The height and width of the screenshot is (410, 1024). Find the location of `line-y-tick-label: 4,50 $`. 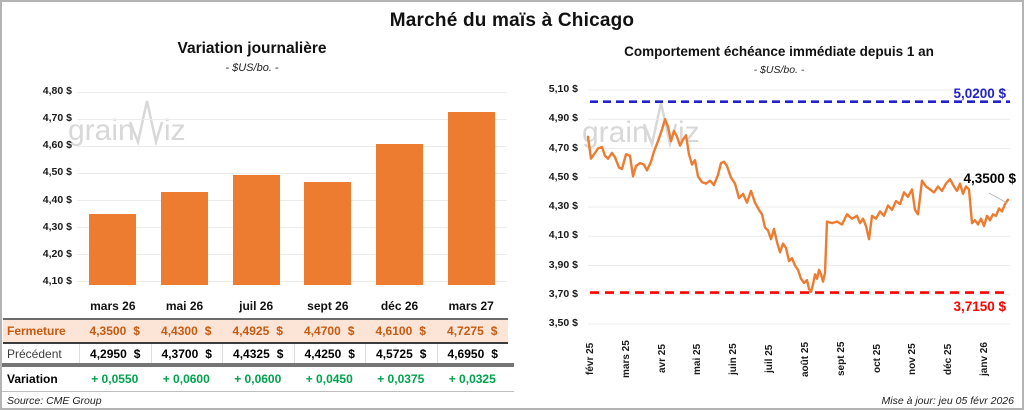

line-y-tick-label: 4,50 $ is located at coordinates (563, 176).